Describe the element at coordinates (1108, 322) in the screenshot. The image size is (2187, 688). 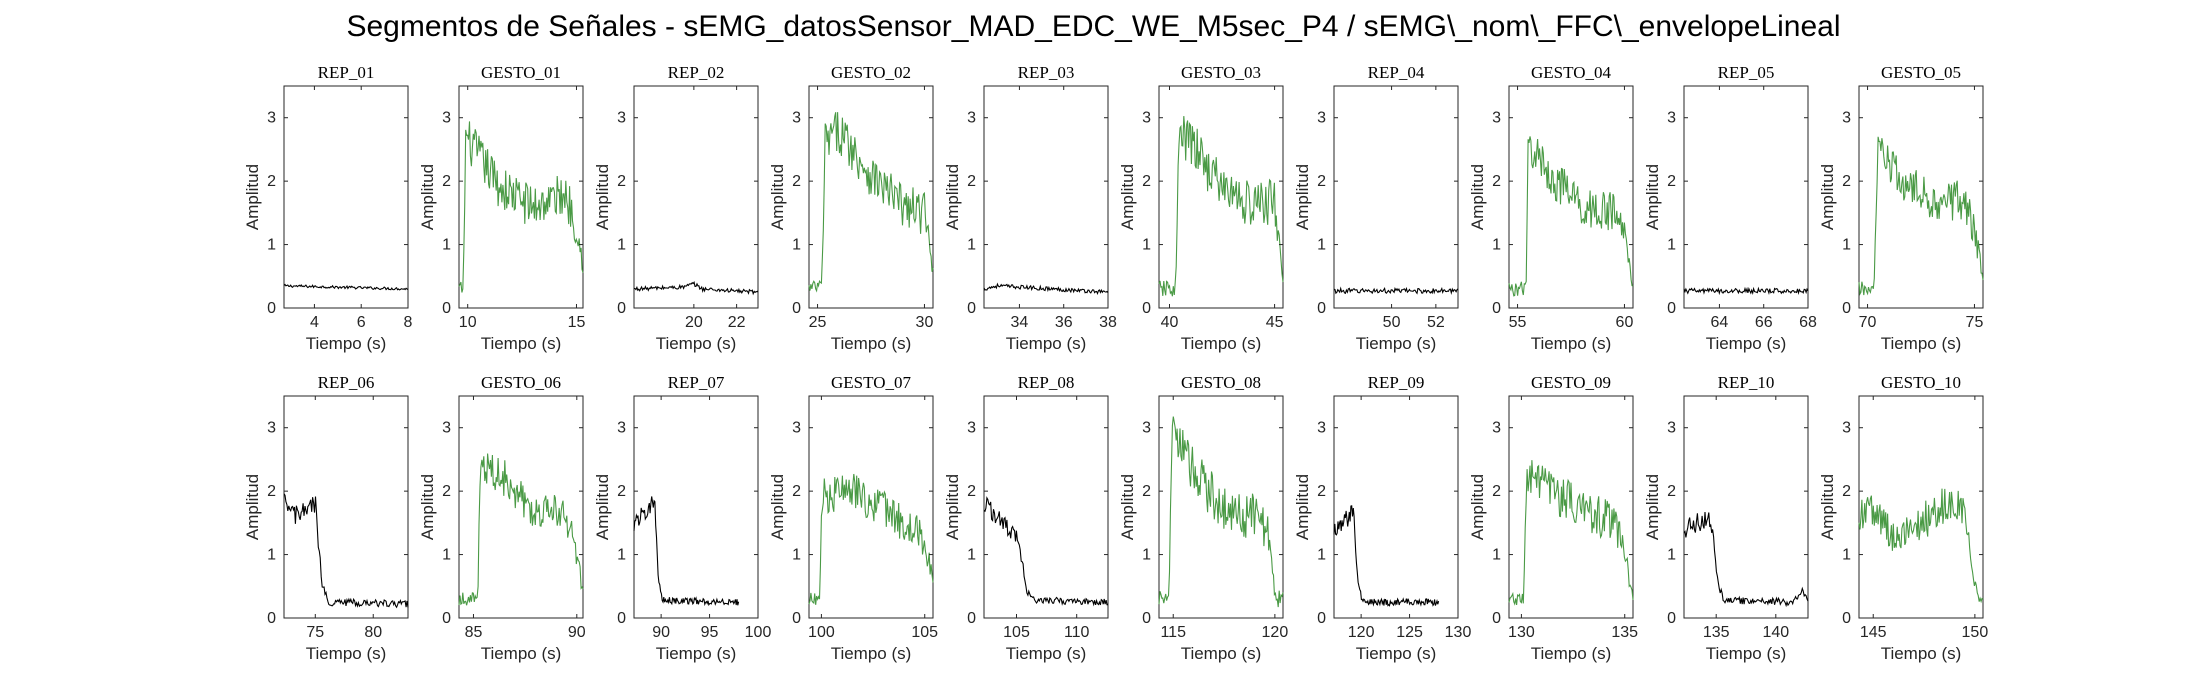
I see `x-tick-label: 38` at that location.